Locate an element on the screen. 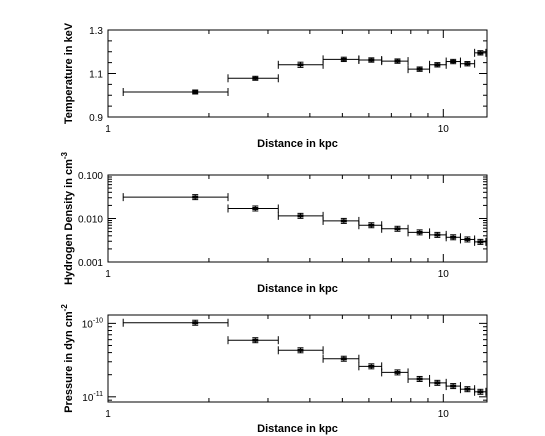  density-y-axis-label-text: Hydrogen Density in cm is located at coordinates (69, 222).